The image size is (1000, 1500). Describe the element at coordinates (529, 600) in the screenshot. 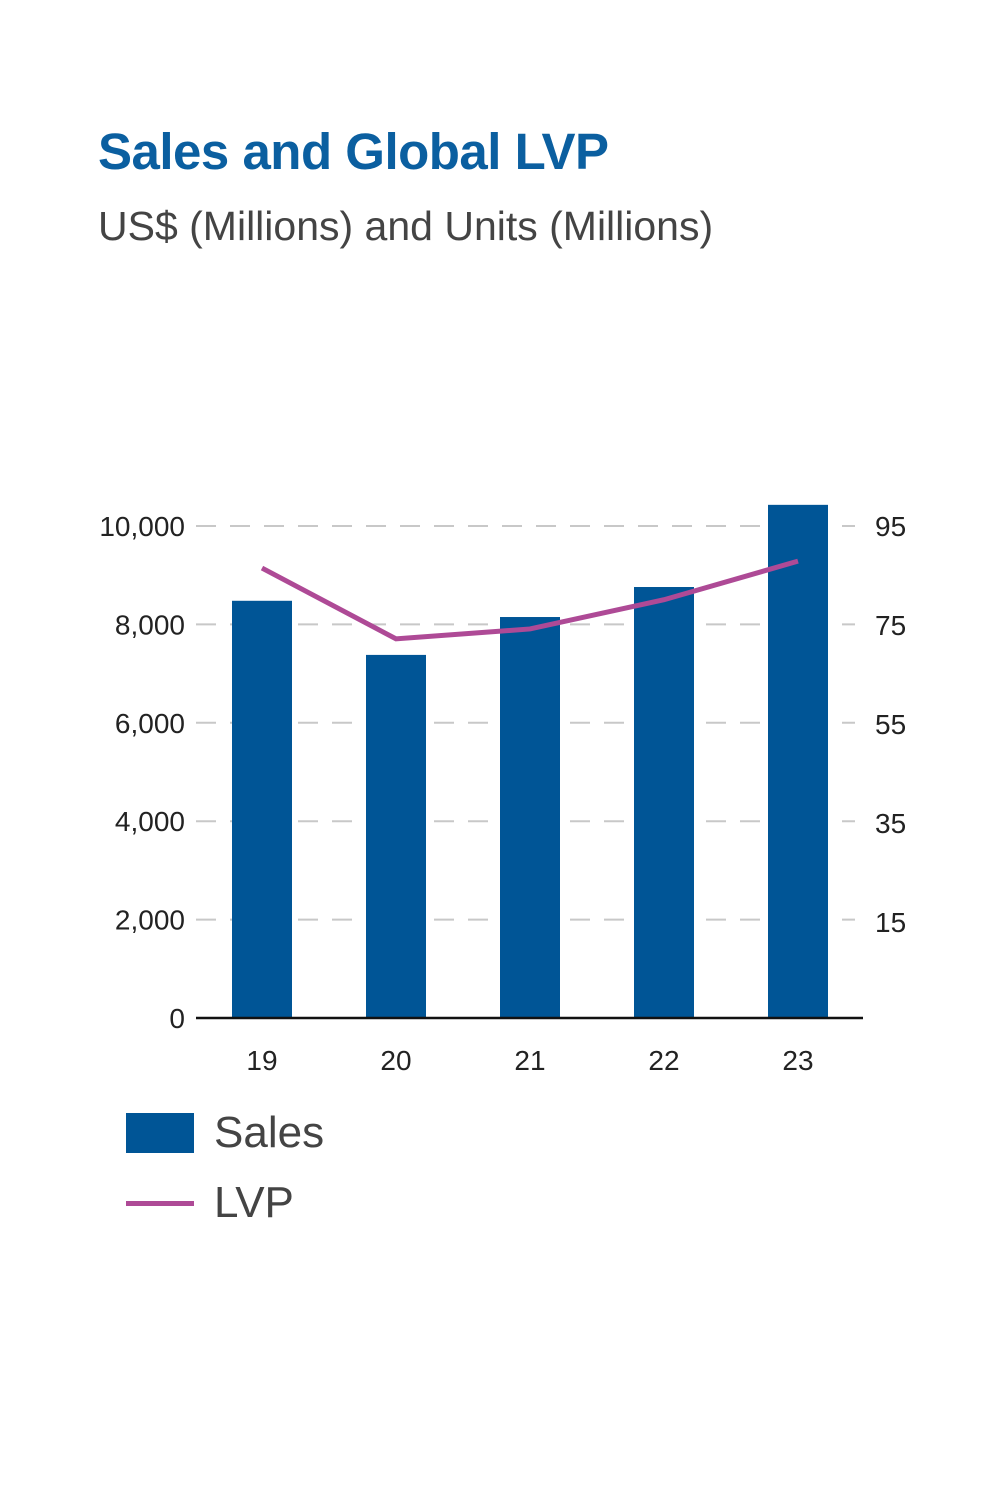

I see `line-lvp` at that location.